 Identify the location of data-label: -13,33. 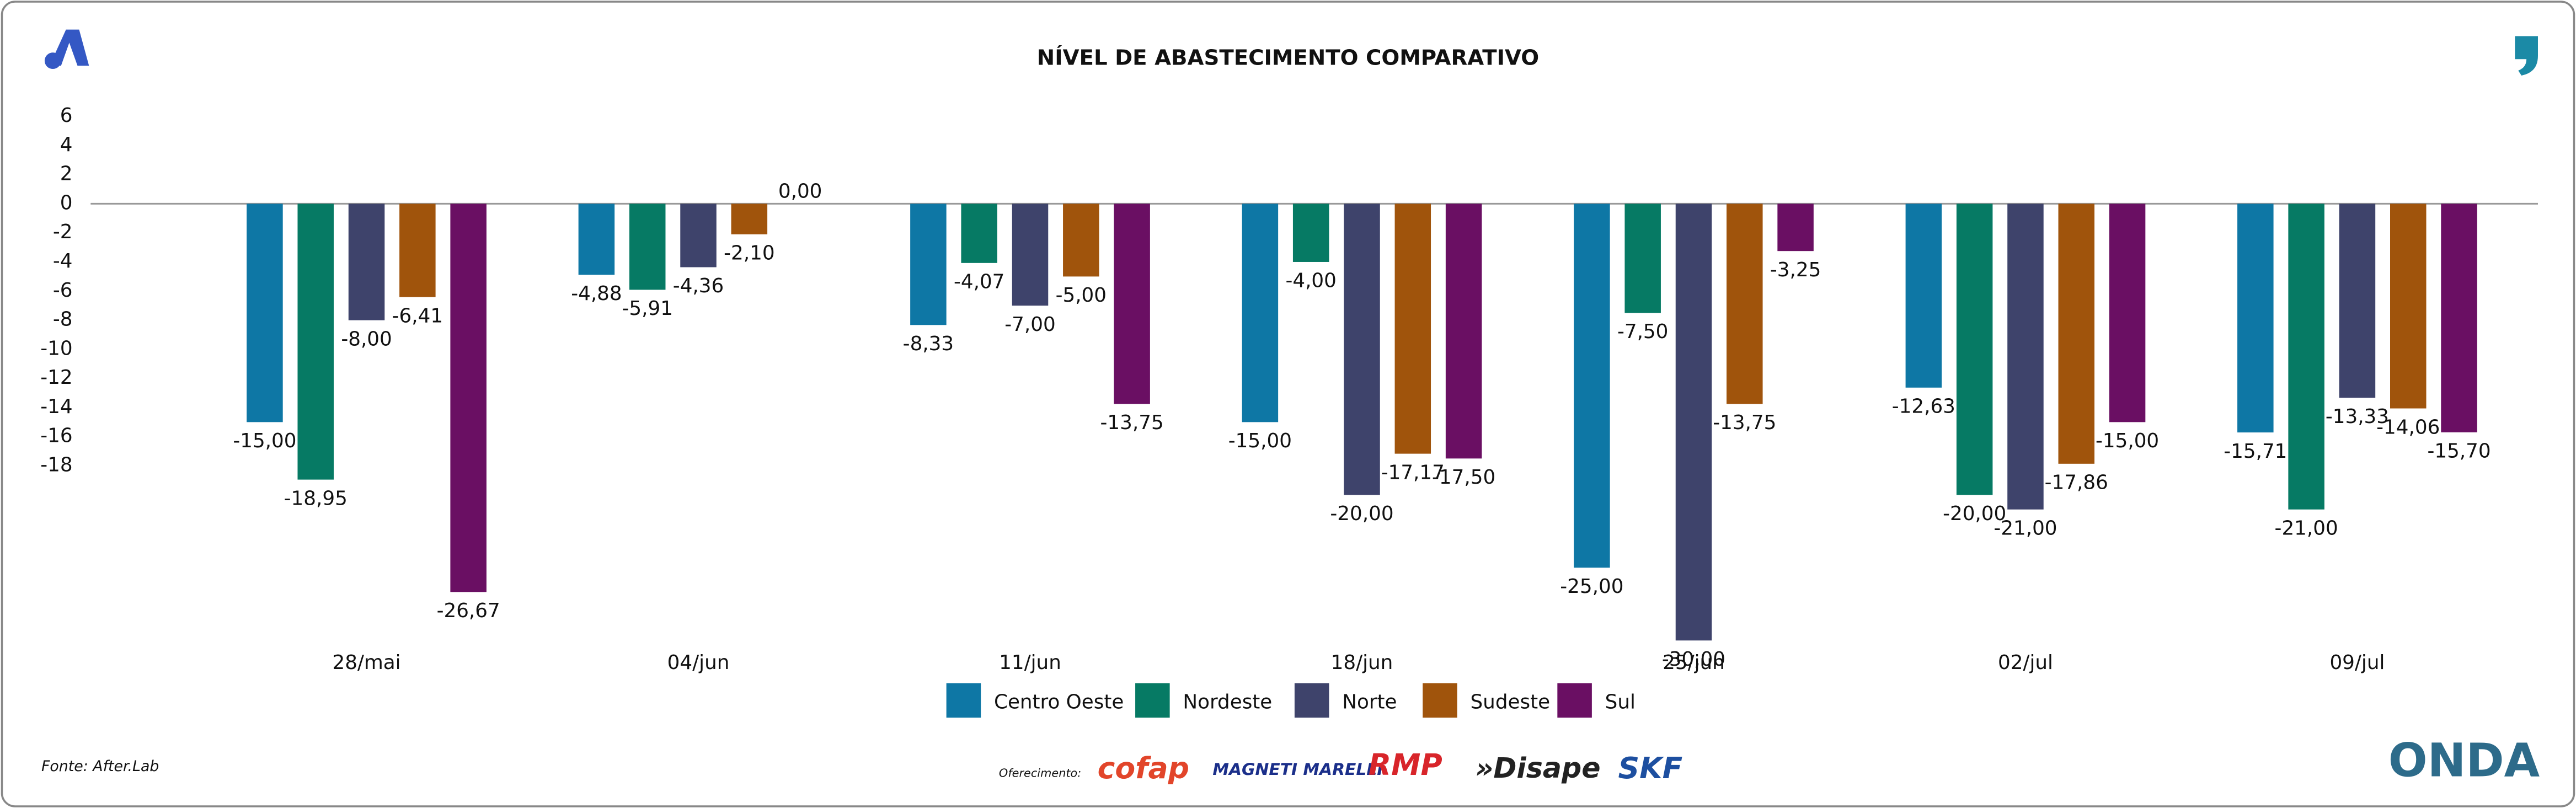
(2357, 416).